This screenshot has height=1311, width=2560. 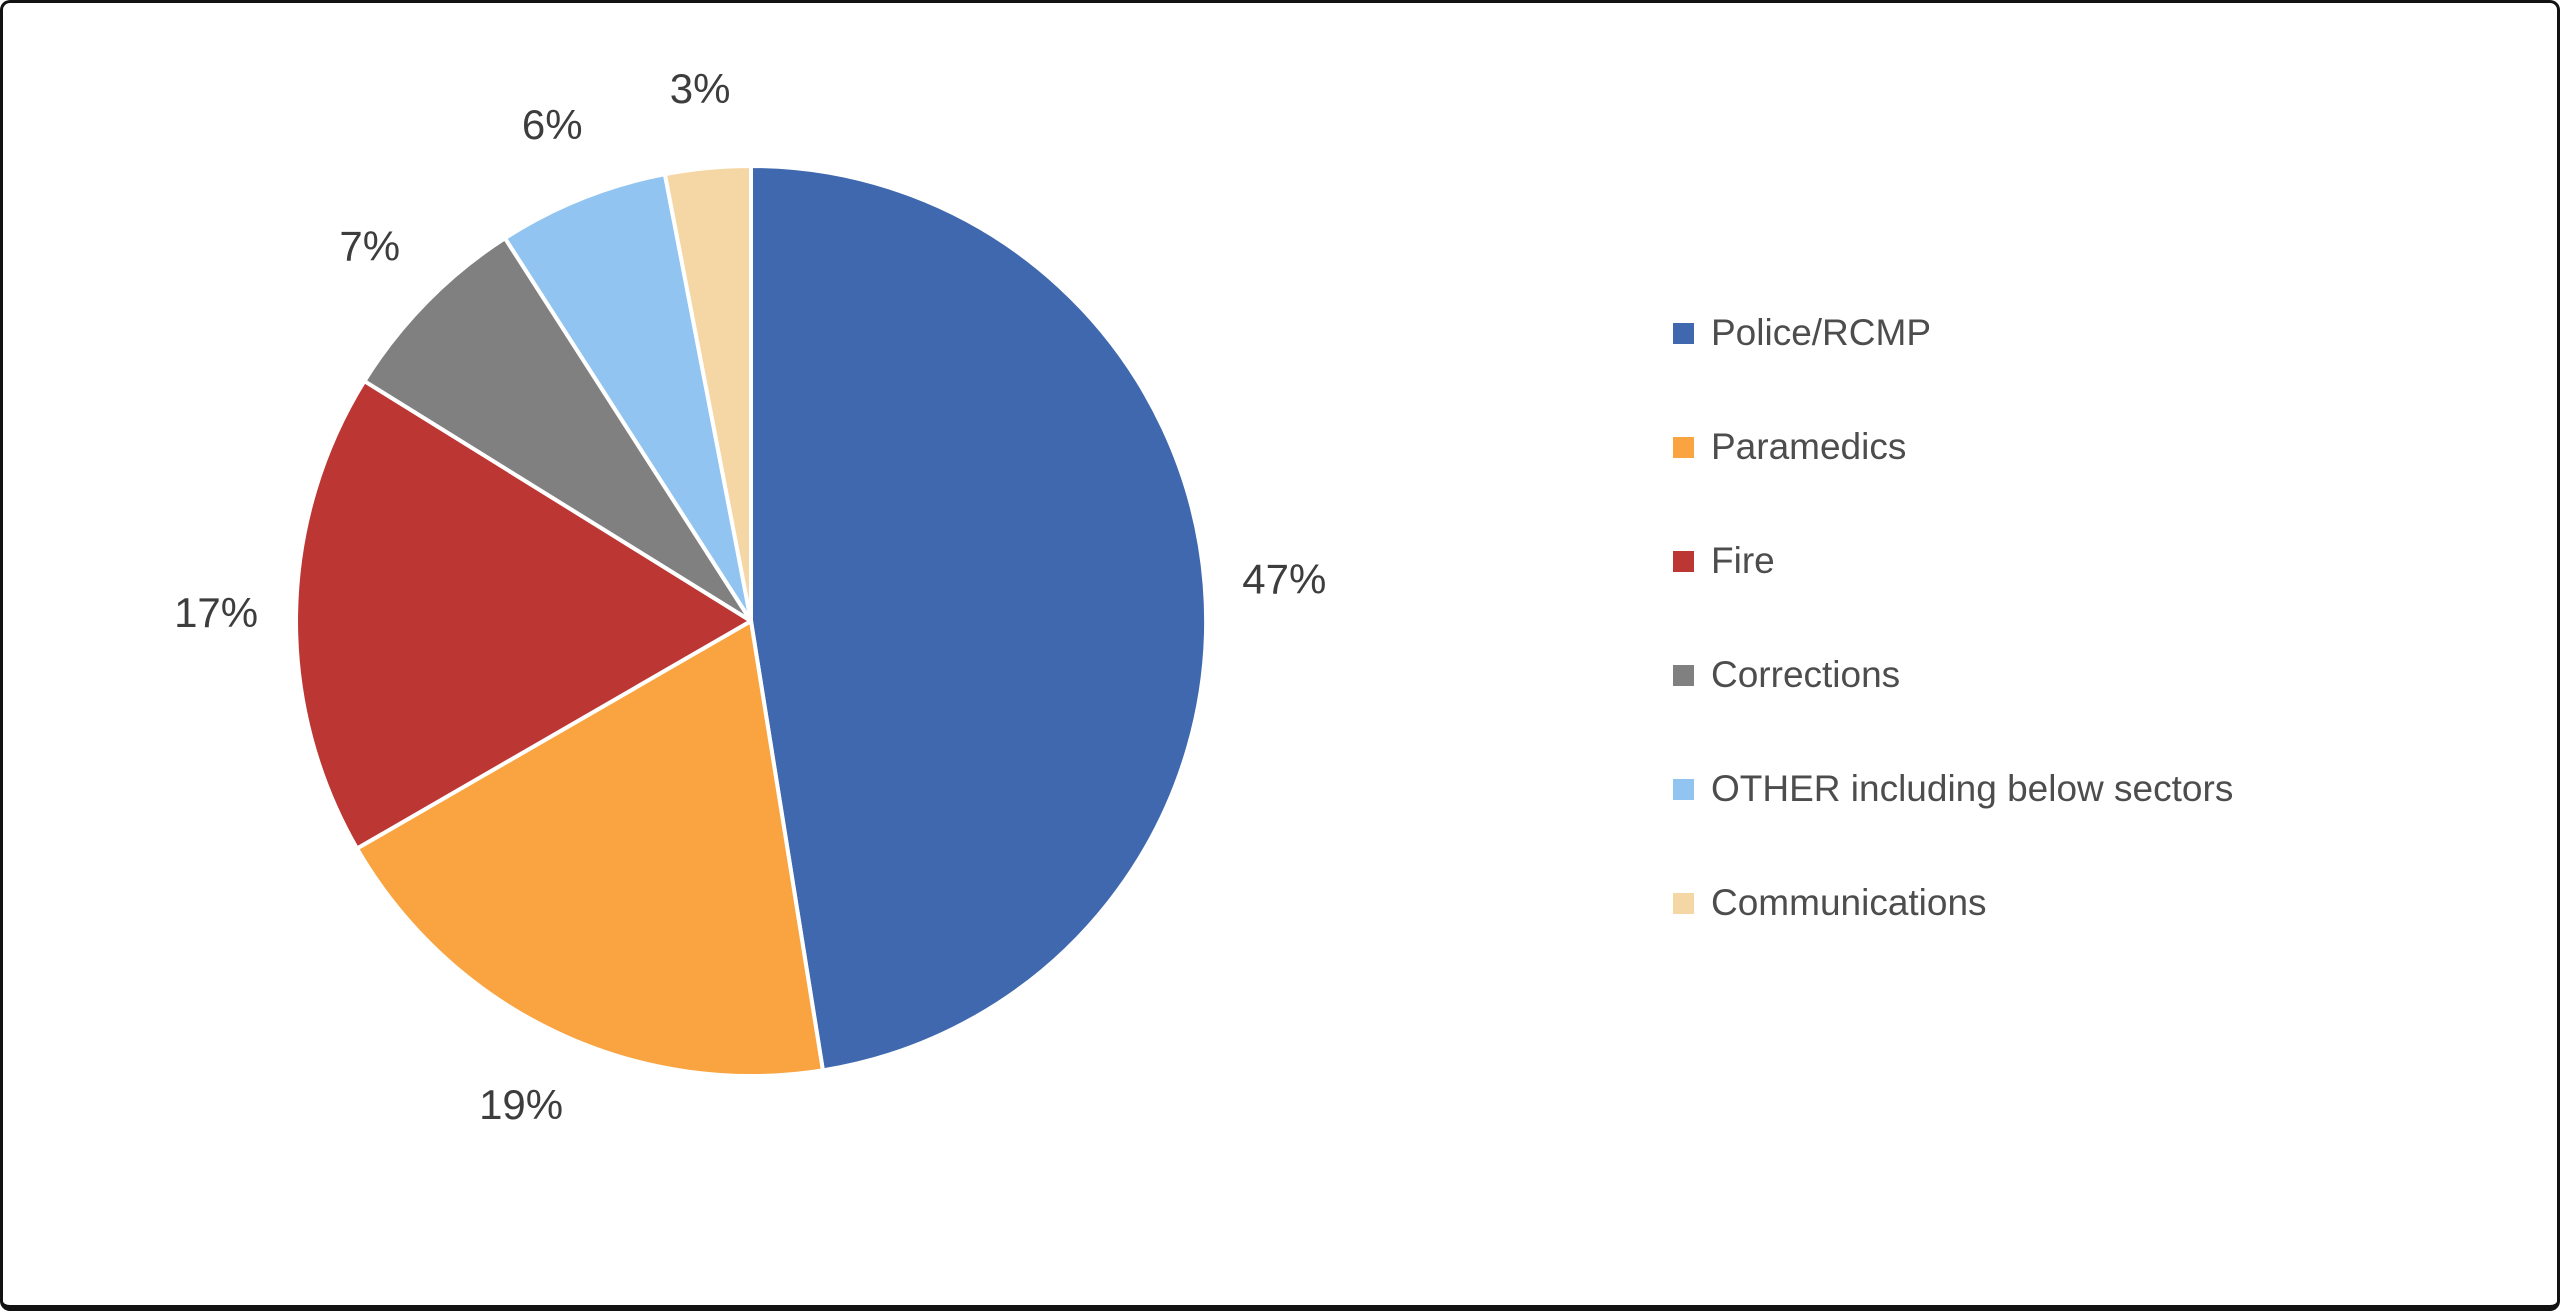 I want to click on pie-slice-other-including-below-sectors, so click(x=628, y=397).